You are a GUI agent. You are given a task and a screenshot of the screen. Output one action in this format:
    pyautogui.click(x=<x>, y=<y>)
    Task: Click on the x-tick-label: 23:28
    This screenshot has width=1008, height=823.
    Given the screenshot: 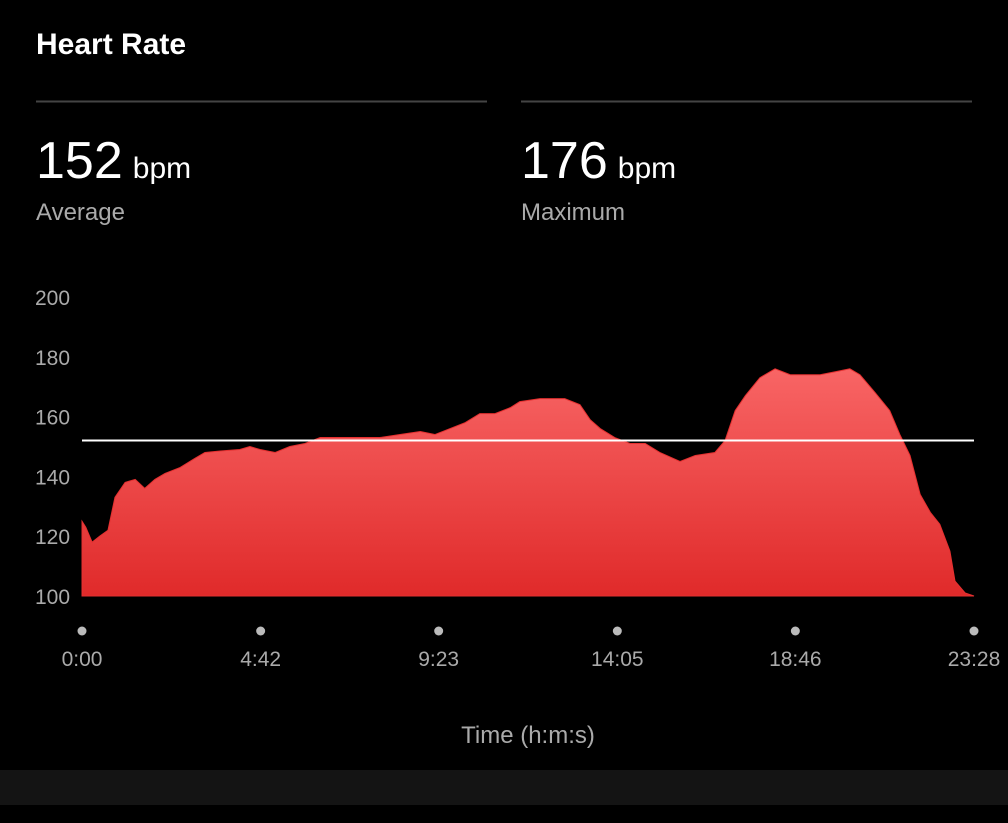 What is the action you would take?
    pyautogui.click(x=974, y=659)
    